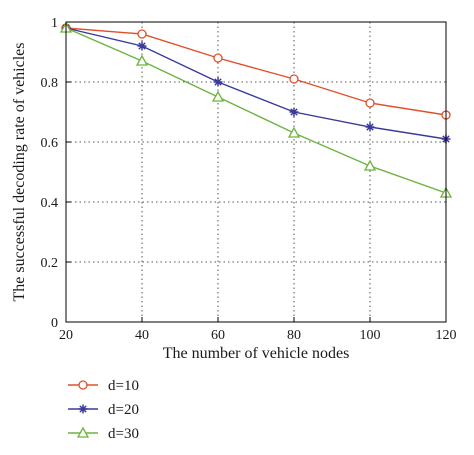  Describe the element at coordinates (19, 171) in the screenshot. I see `y-axis-label: The successful decoding rate of vehicles` at that location.